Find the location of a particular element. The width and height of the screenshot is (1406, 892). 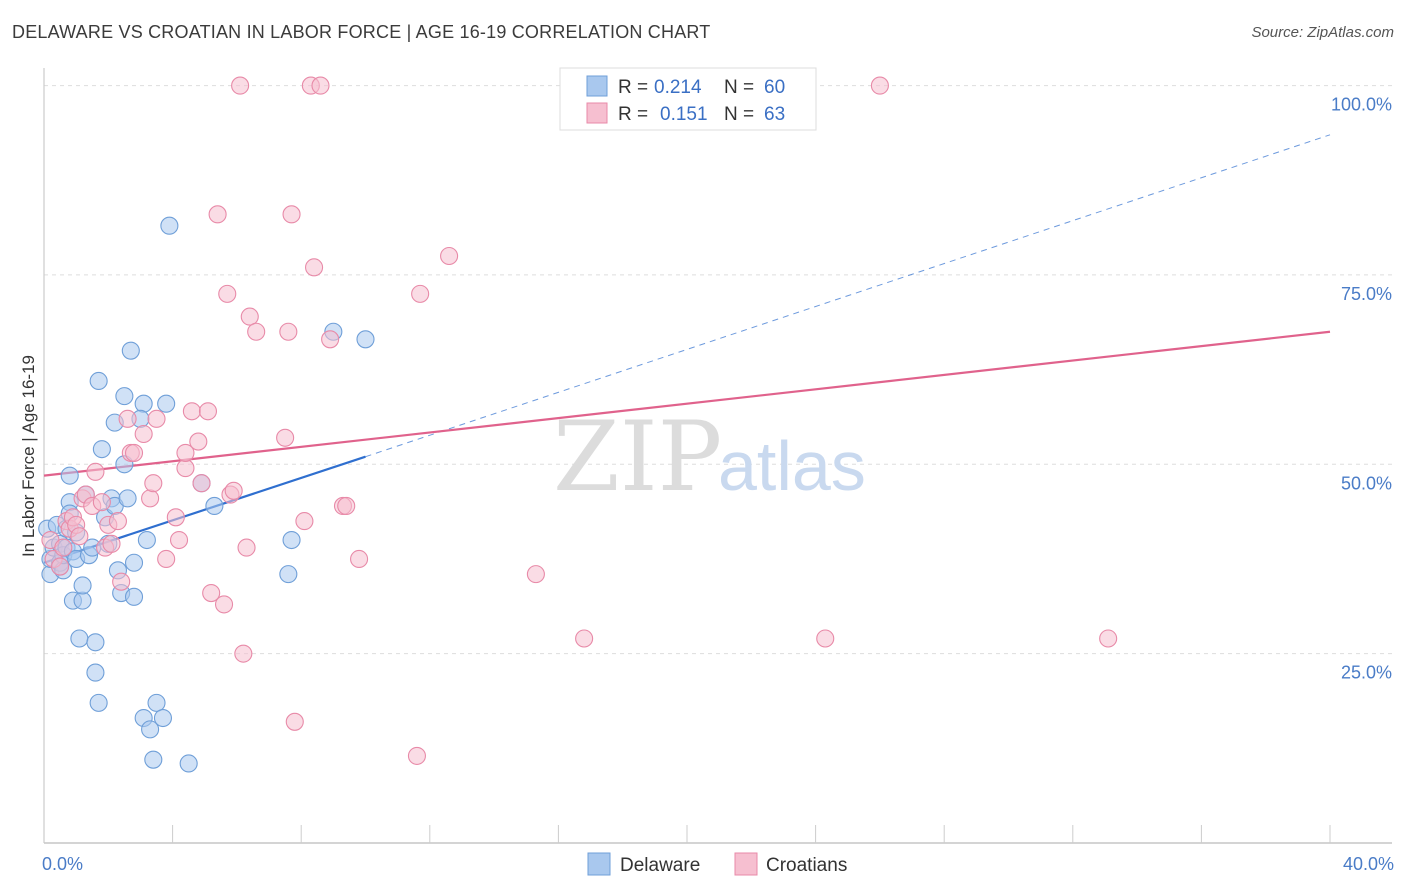

legend-n-value: 63 is located at coordinates (774, 114).